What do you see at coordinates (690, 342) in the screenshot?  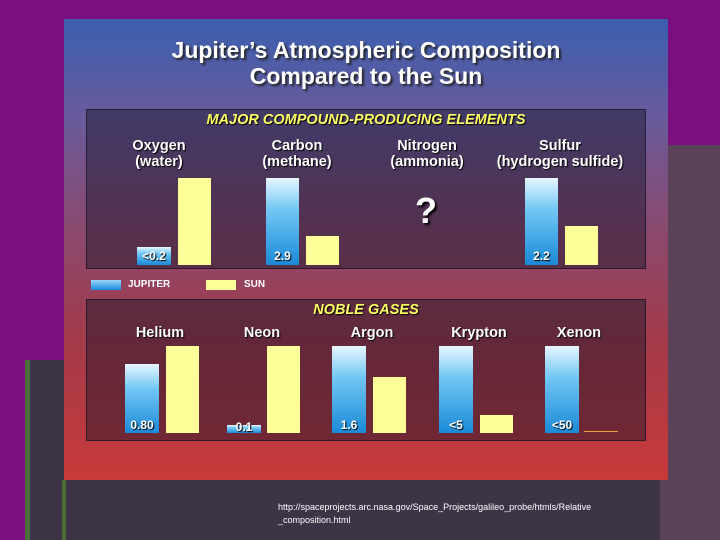 I see `background-right-strip` at bounding box center [690, 342].